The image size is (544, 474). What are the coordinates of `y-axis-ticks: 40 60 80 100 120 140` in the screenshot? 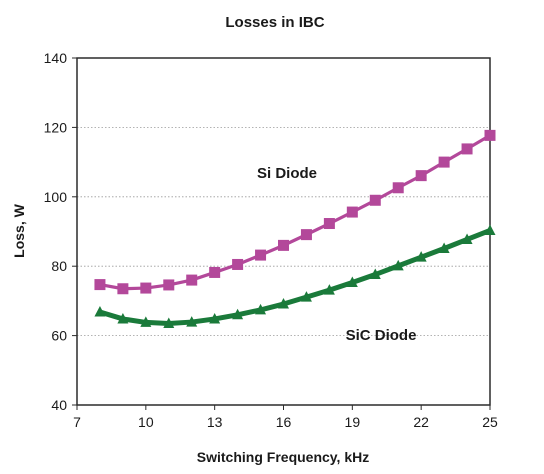 It's located at (60, 231).